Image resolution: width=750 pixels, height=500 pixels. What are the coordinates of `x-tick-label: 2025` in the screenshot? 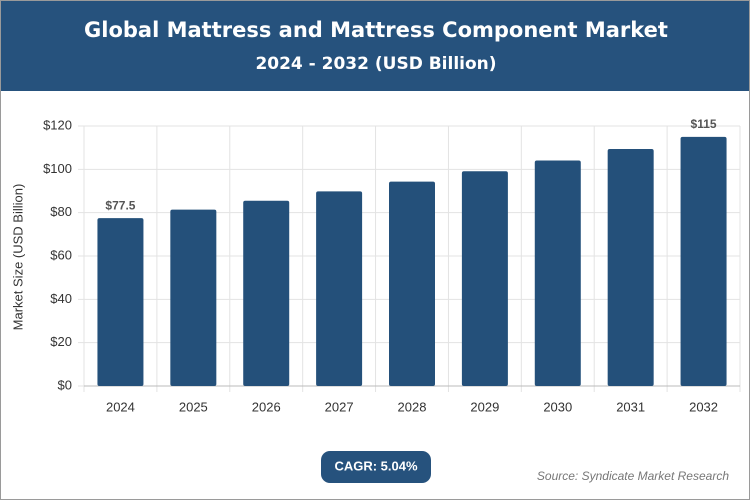 It's located at (193, 406).